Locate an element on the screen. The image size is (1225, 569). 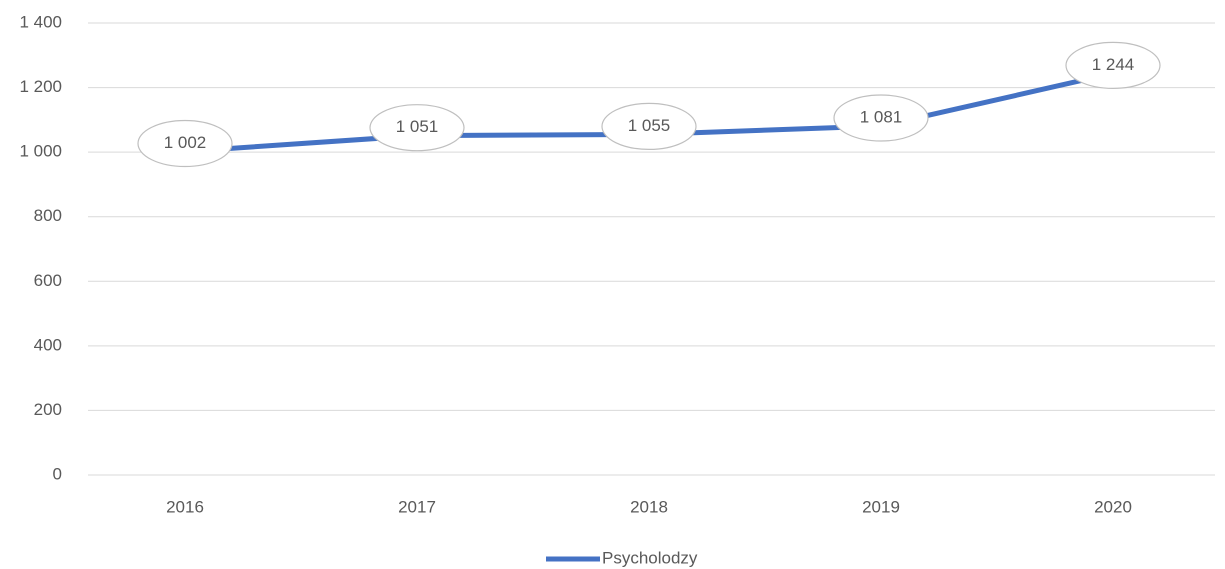
y-tick-label: 1 200 is located at coordinates (40, 86).